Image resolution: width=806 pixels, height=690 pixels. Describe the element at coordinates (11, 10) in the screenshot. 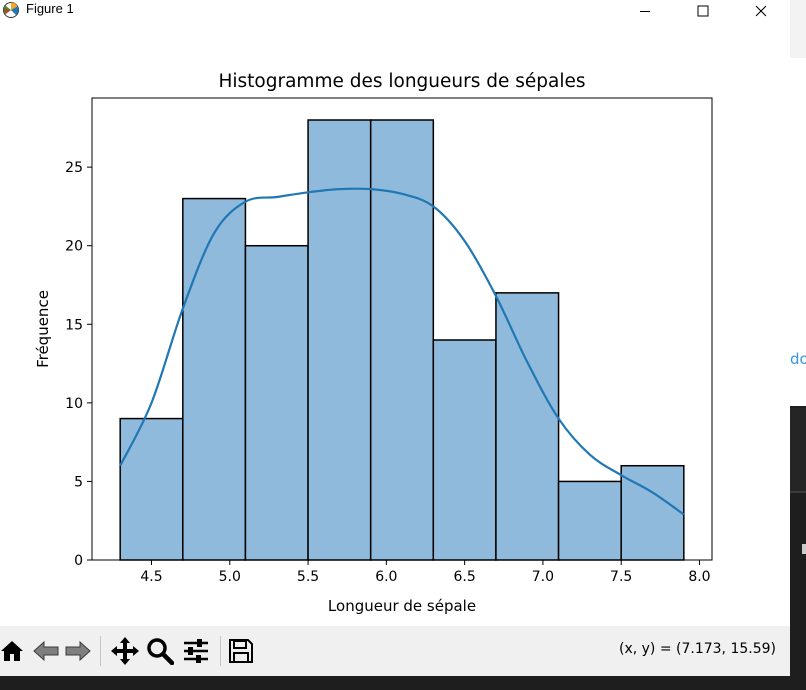

I see `matplotlib-logo-icon` at that location.